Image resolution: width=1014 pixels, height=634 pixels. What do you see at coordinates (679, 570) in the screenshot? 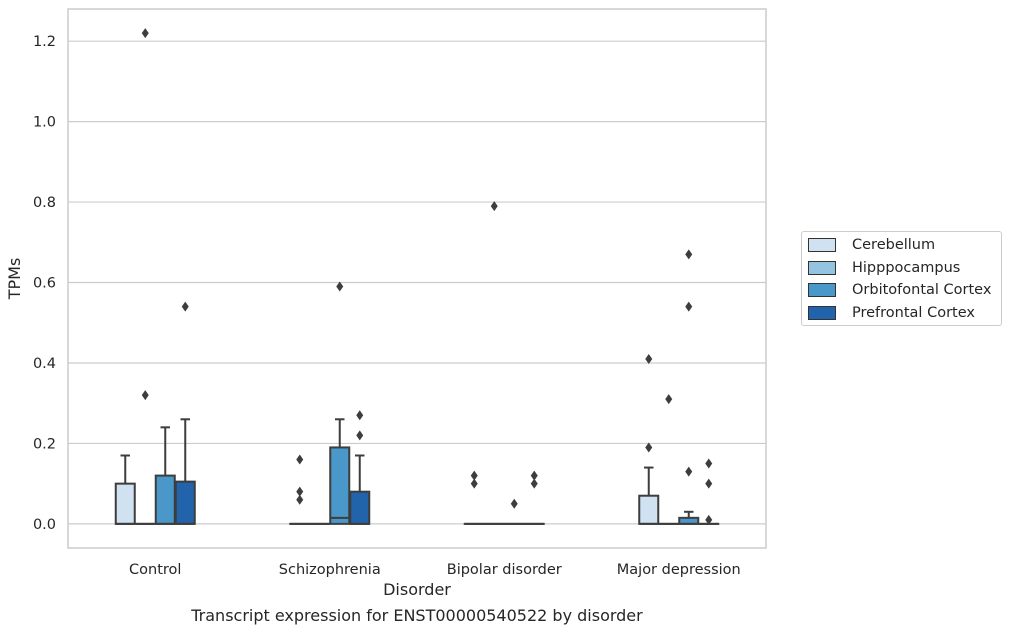
I see `x-tick-label: Major depression` at bounding box center [679, 570].